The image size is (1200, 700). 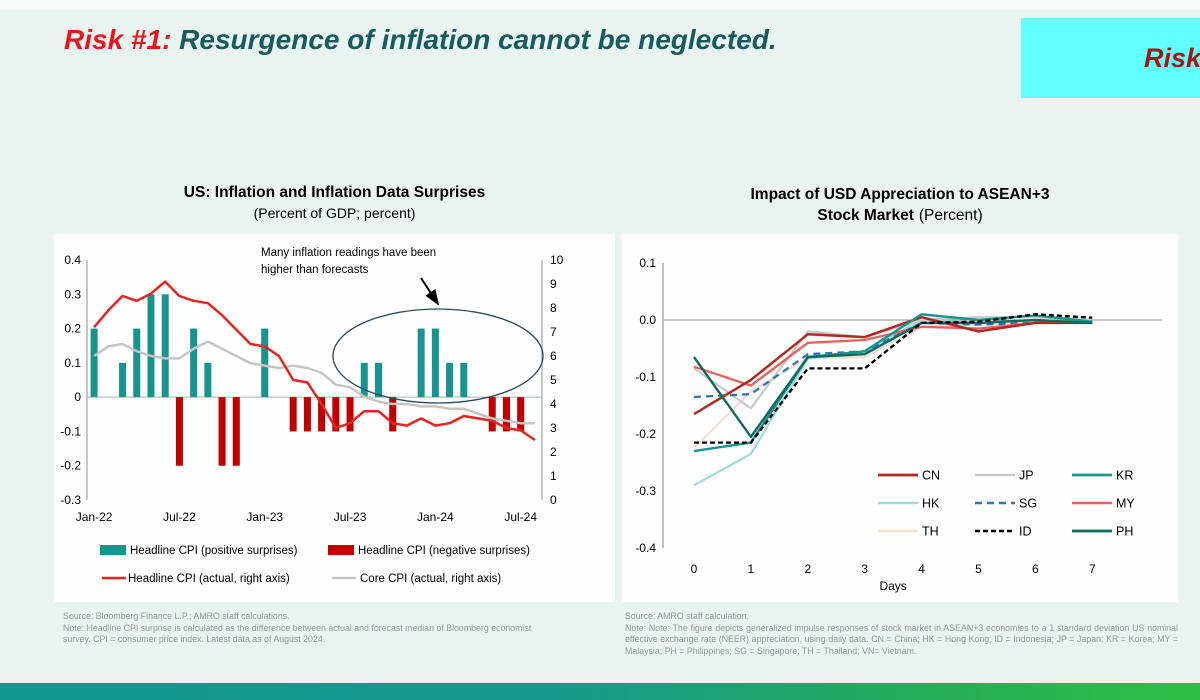 I want to click on x-axis-tick-label: Jan-23, so click(x=264, y=517).